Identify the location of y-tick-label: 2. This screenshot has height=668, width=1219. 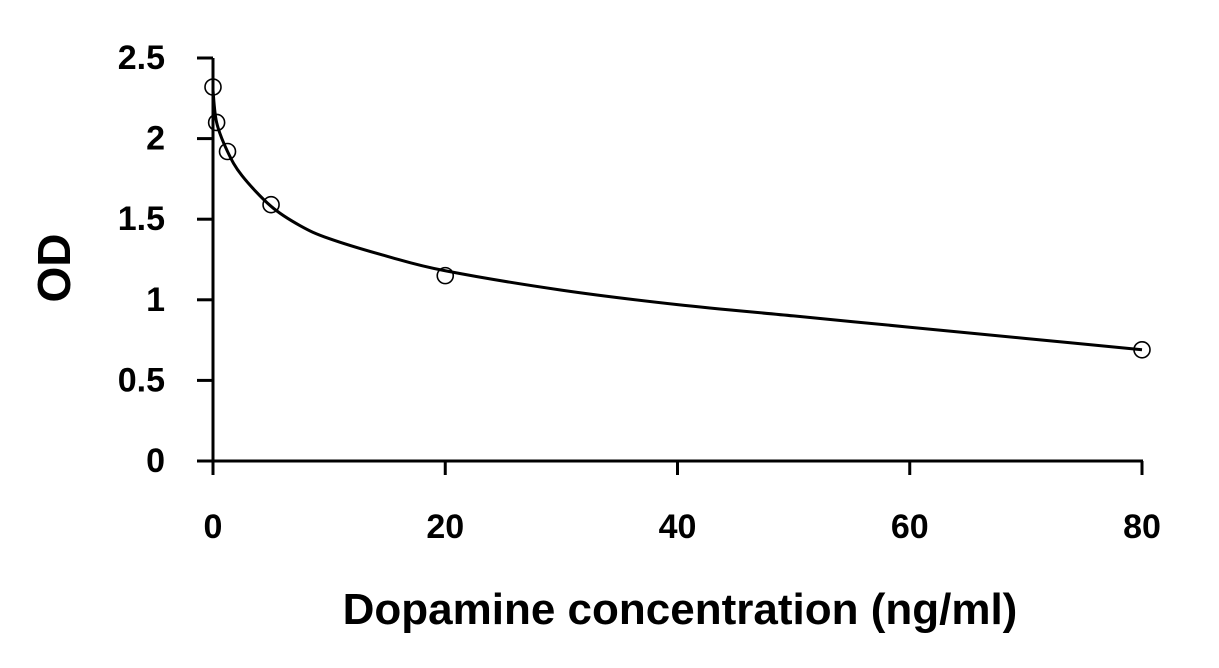
(155, 139).